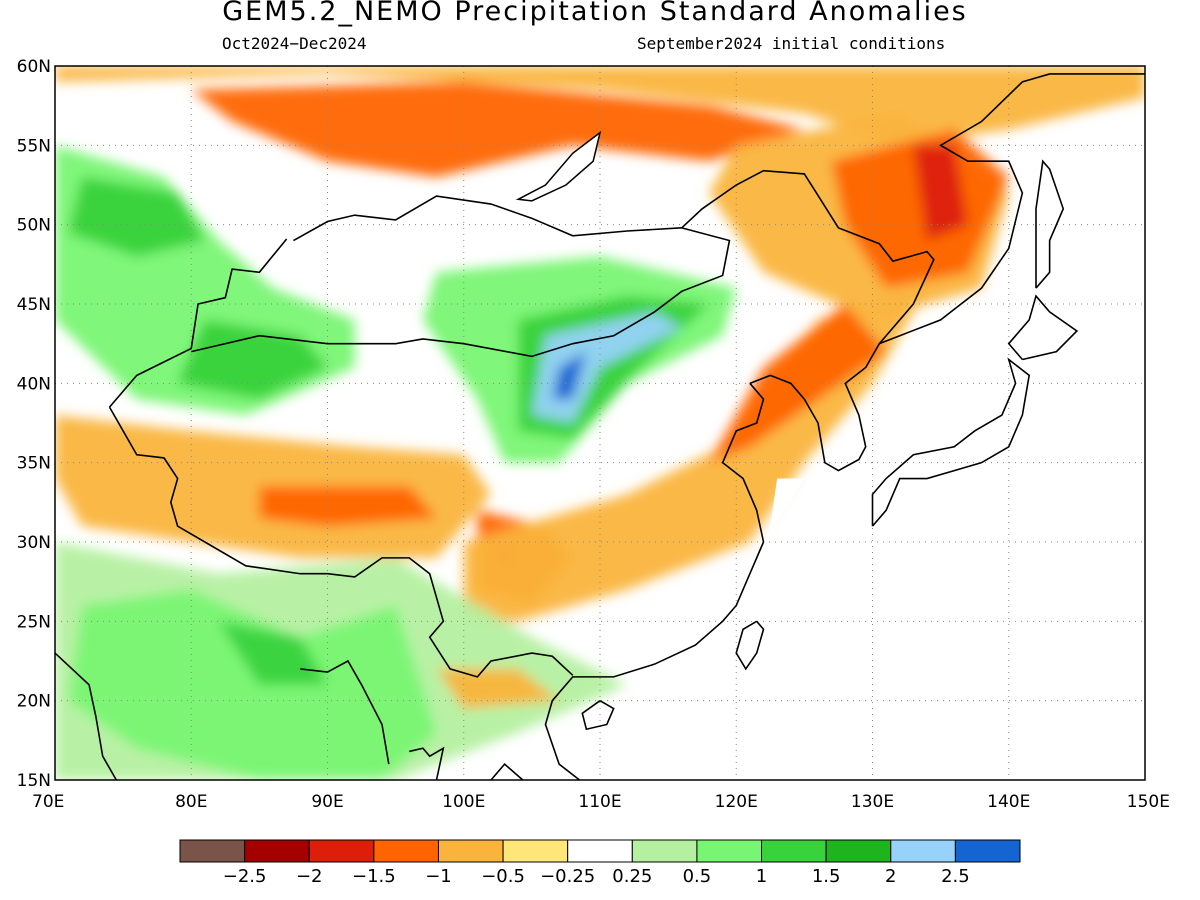 This screenshot has height=900, width=1200. I want to click on colorbar-label: −1.5, so click(374, 876).